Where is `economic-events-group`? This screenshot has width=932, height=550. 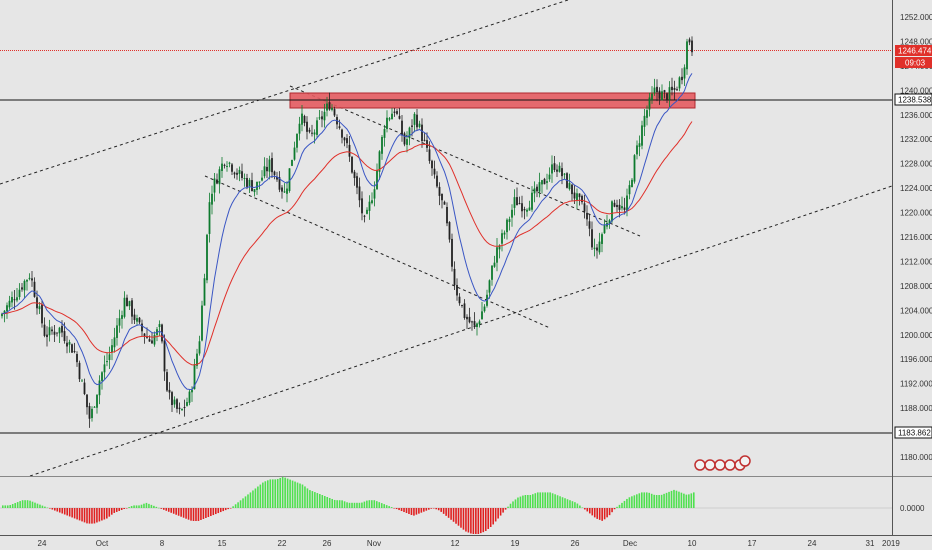
economic-events-group is located at coordinates (722, 463).